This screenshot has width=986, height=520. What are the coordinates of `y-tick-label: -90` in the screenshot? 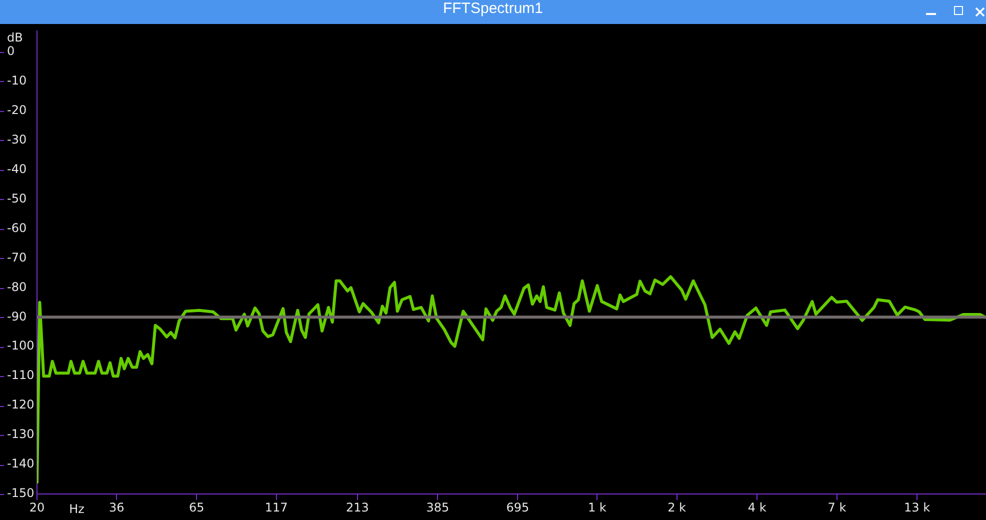 It's located at (17, 316).